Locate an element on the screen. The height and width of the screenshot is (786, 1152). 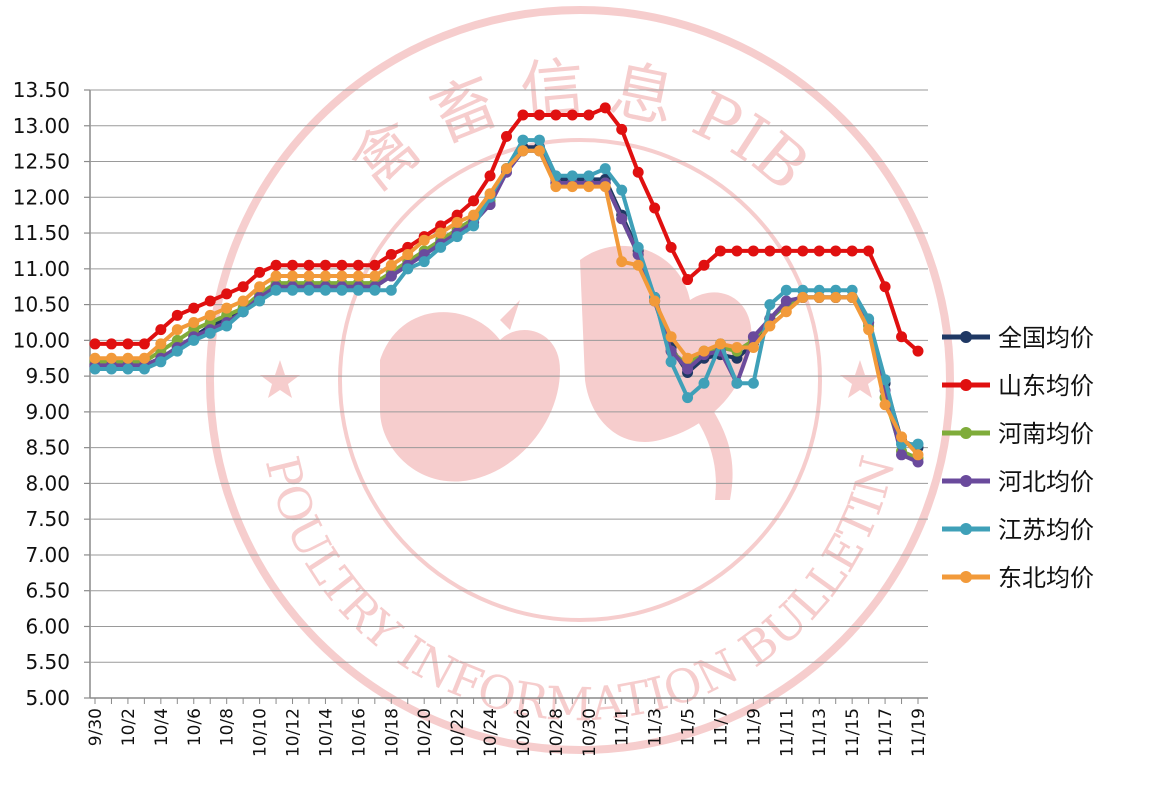
y-tick-label: 12.00 is located at coordinates (41, 197).